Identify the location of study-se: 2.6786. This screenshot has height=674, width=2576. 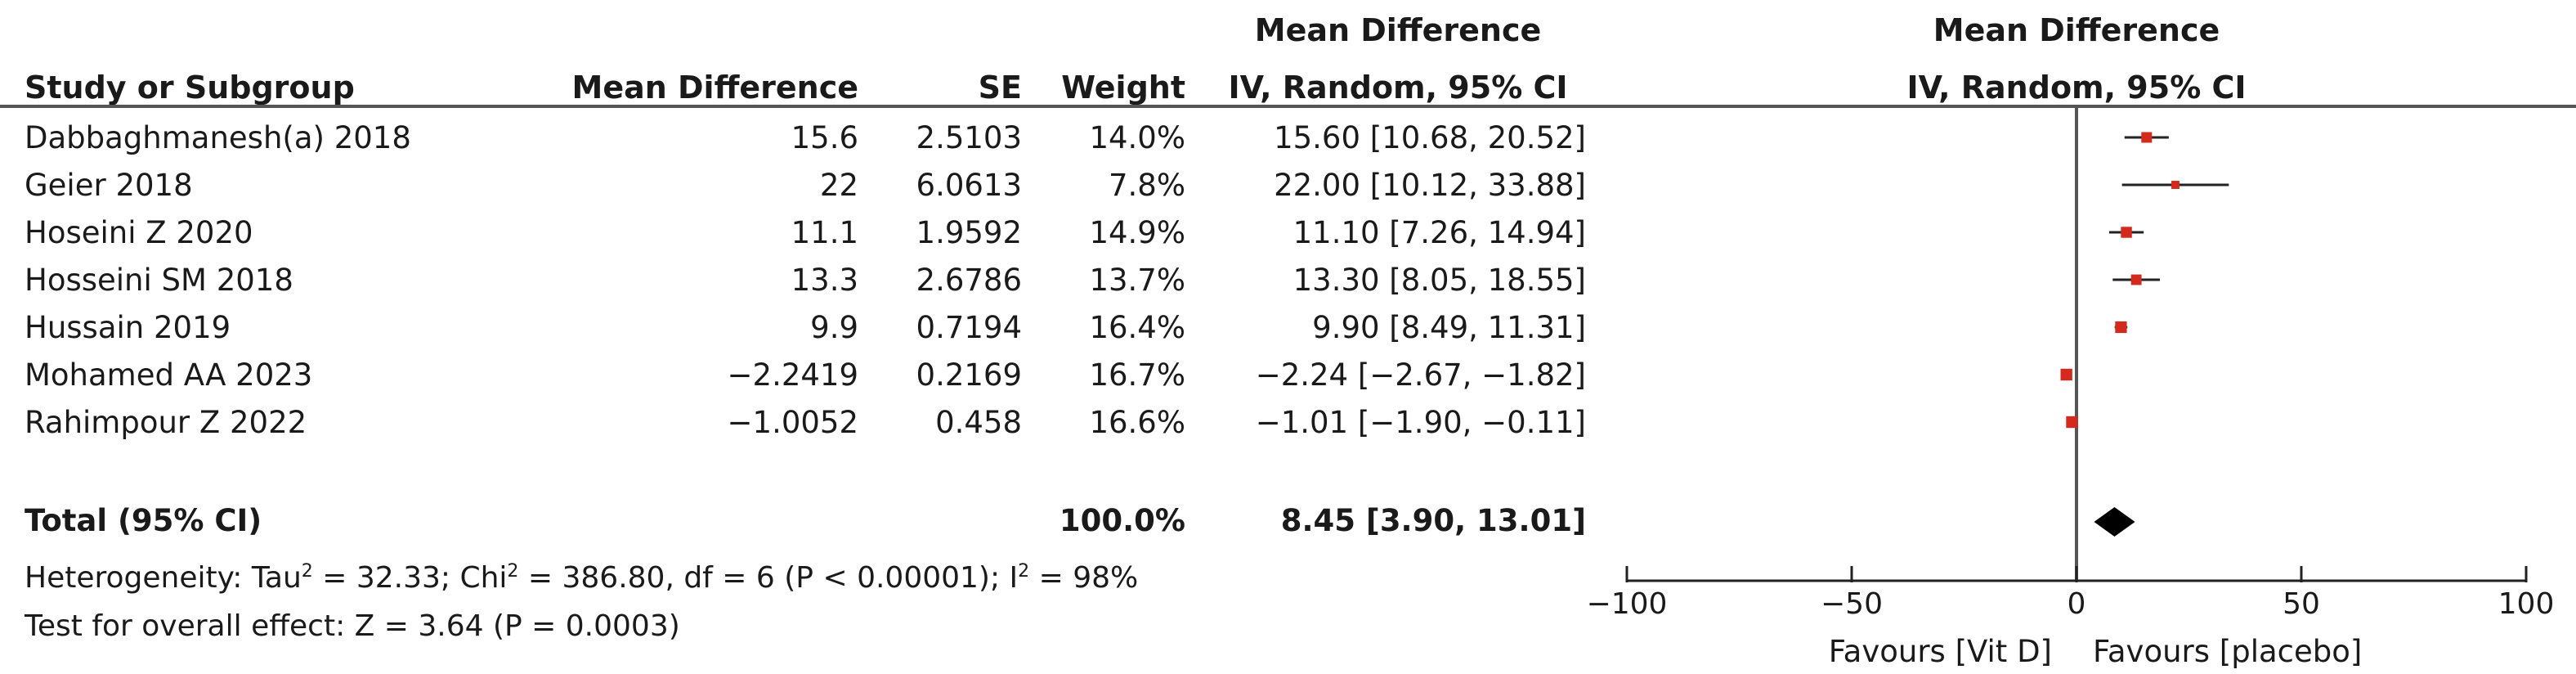
(969, 280).